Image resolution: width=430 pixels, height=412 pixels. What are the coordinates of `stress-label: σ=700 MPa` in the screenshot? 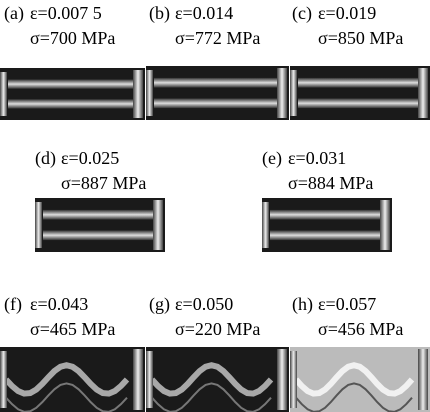 It's located at (72, 38).